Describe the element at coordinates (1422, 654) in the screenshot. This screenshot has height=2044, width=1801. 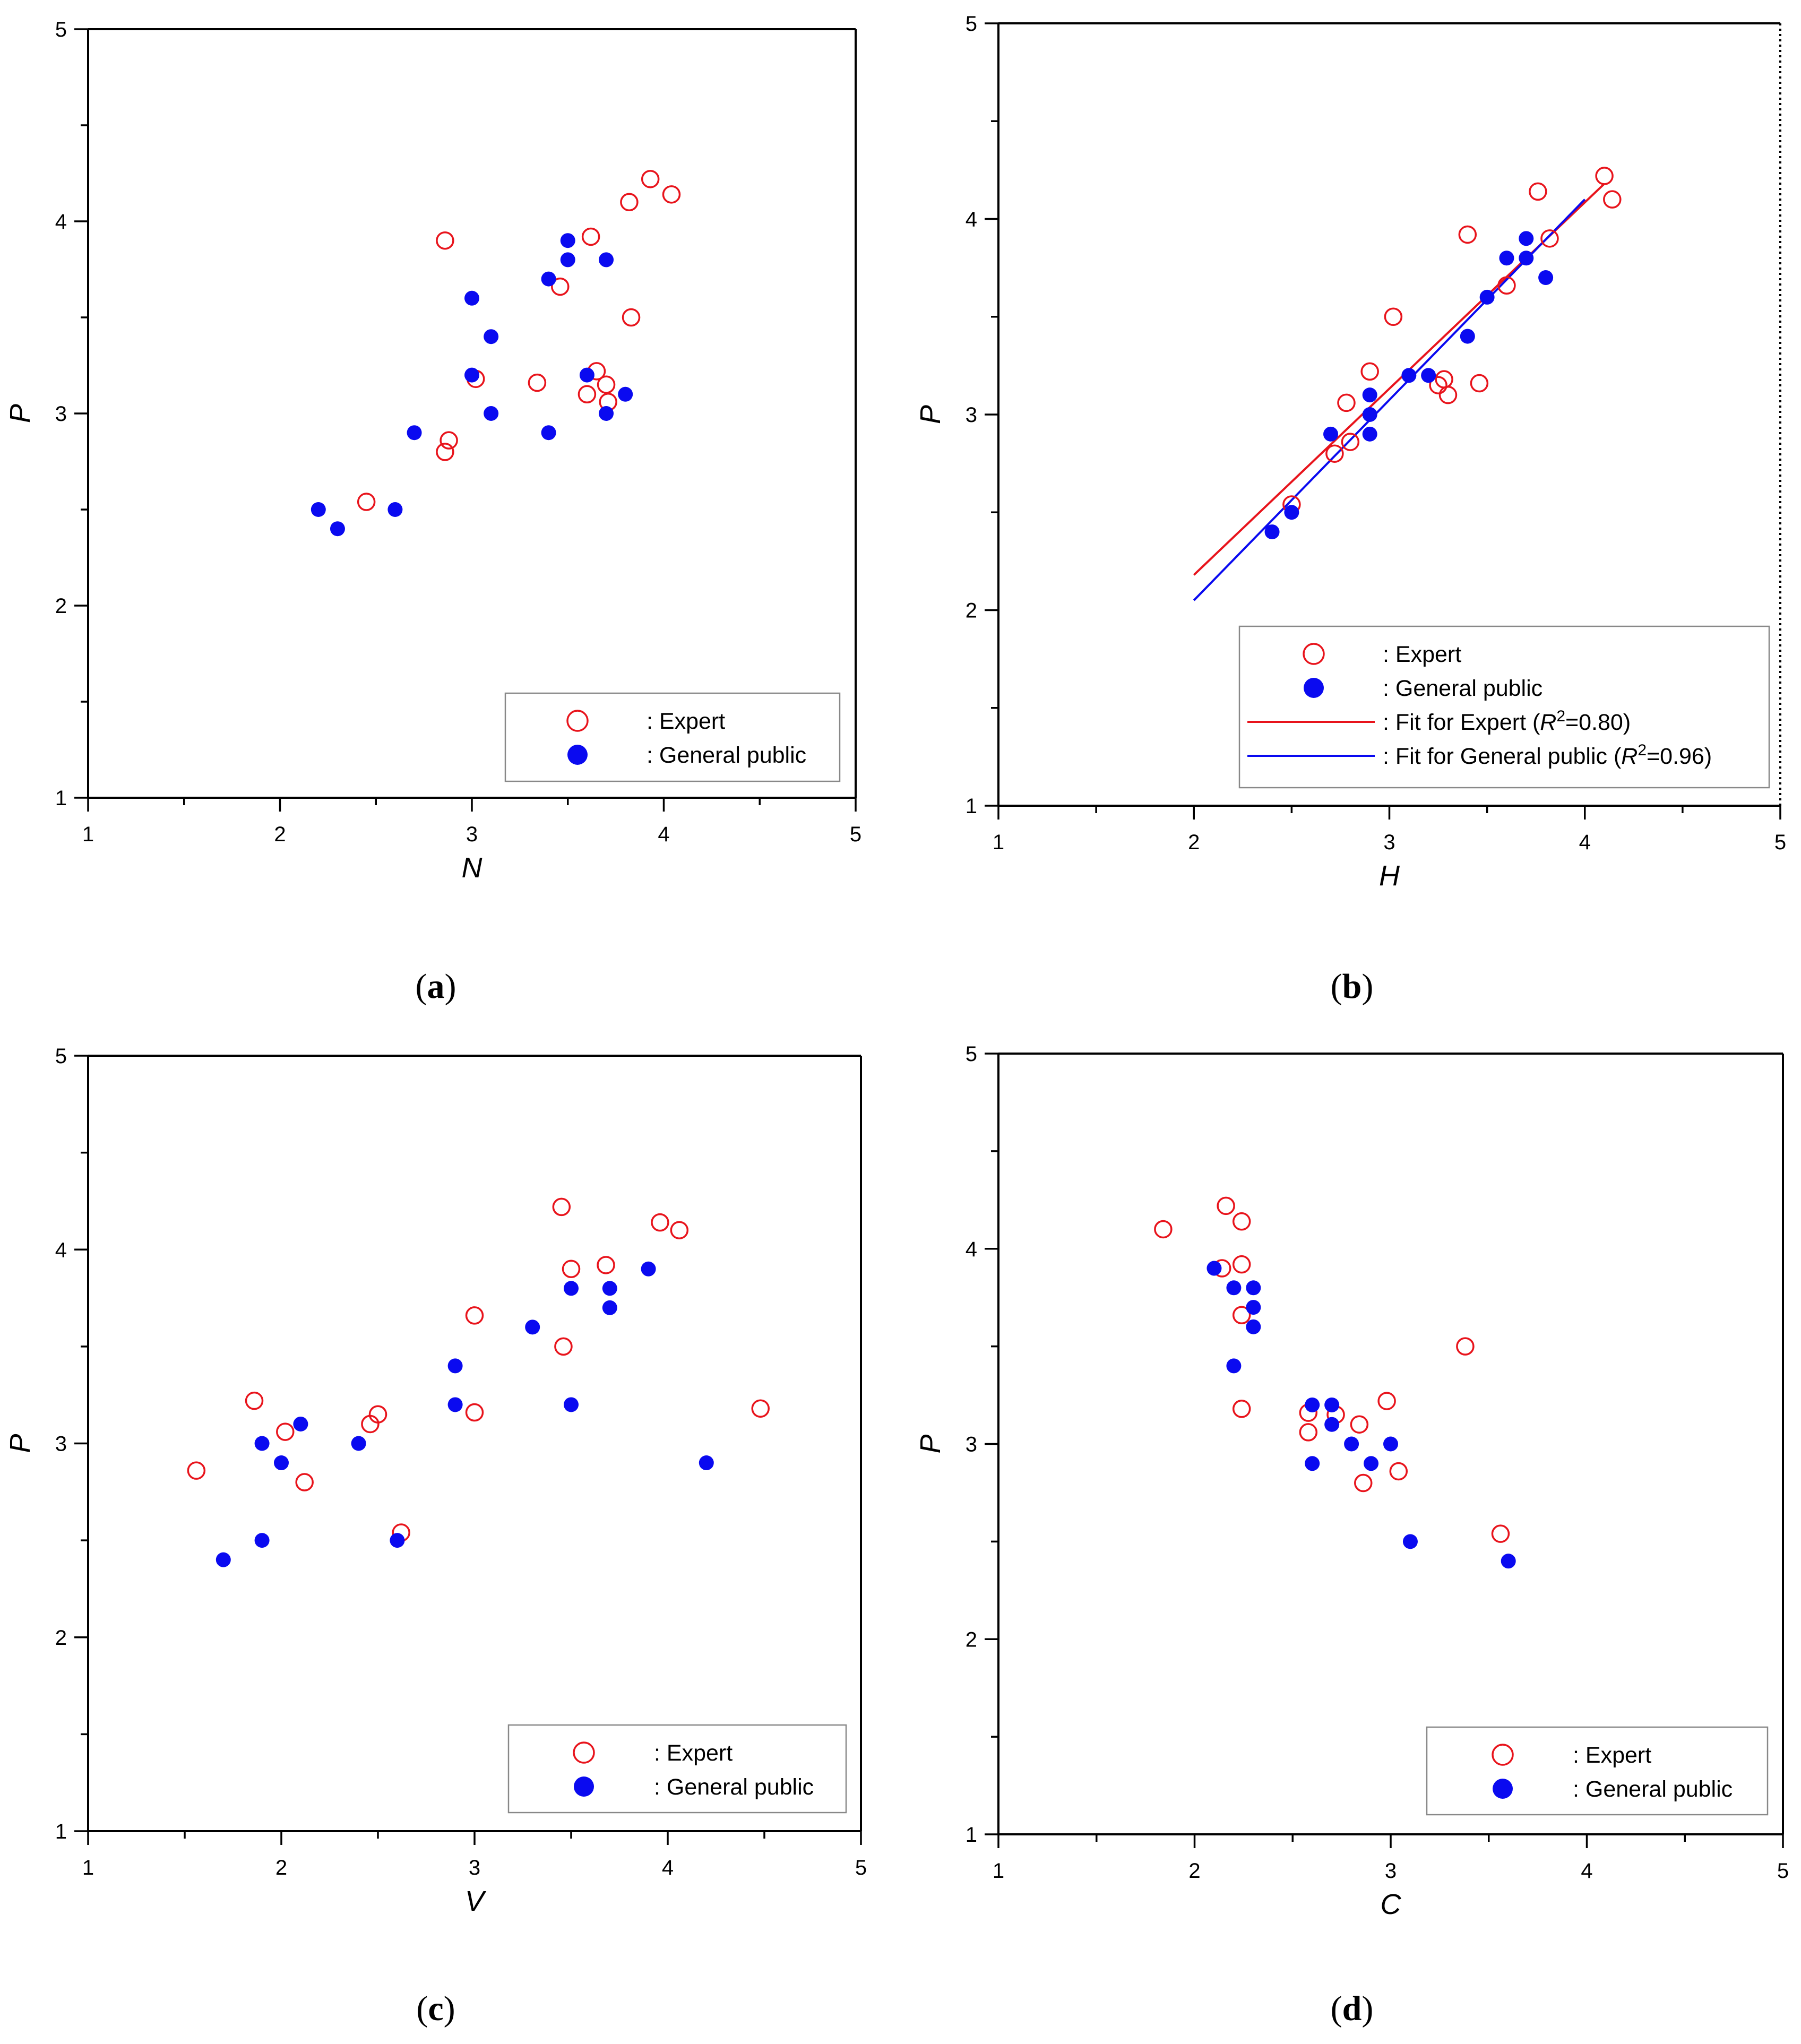
I see `legend-entry-label: : Expert` at that location.